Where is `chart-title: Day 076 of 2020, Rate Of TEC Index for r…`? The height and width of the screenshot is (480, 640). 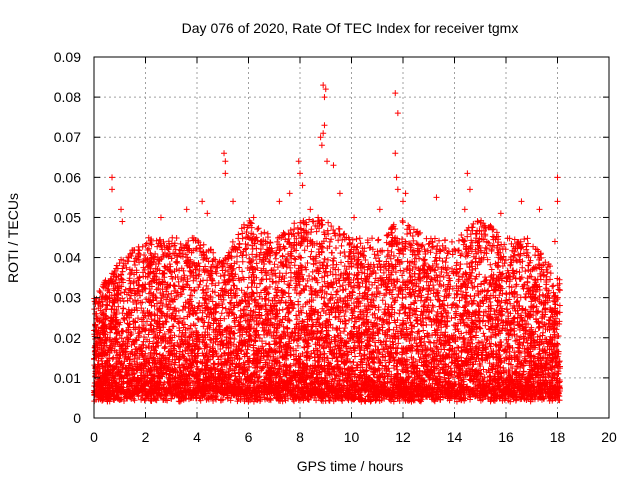 chart-title: Day 076 of 2020, Rate Of TEC Index for r… is located at coordinates (350, 28).